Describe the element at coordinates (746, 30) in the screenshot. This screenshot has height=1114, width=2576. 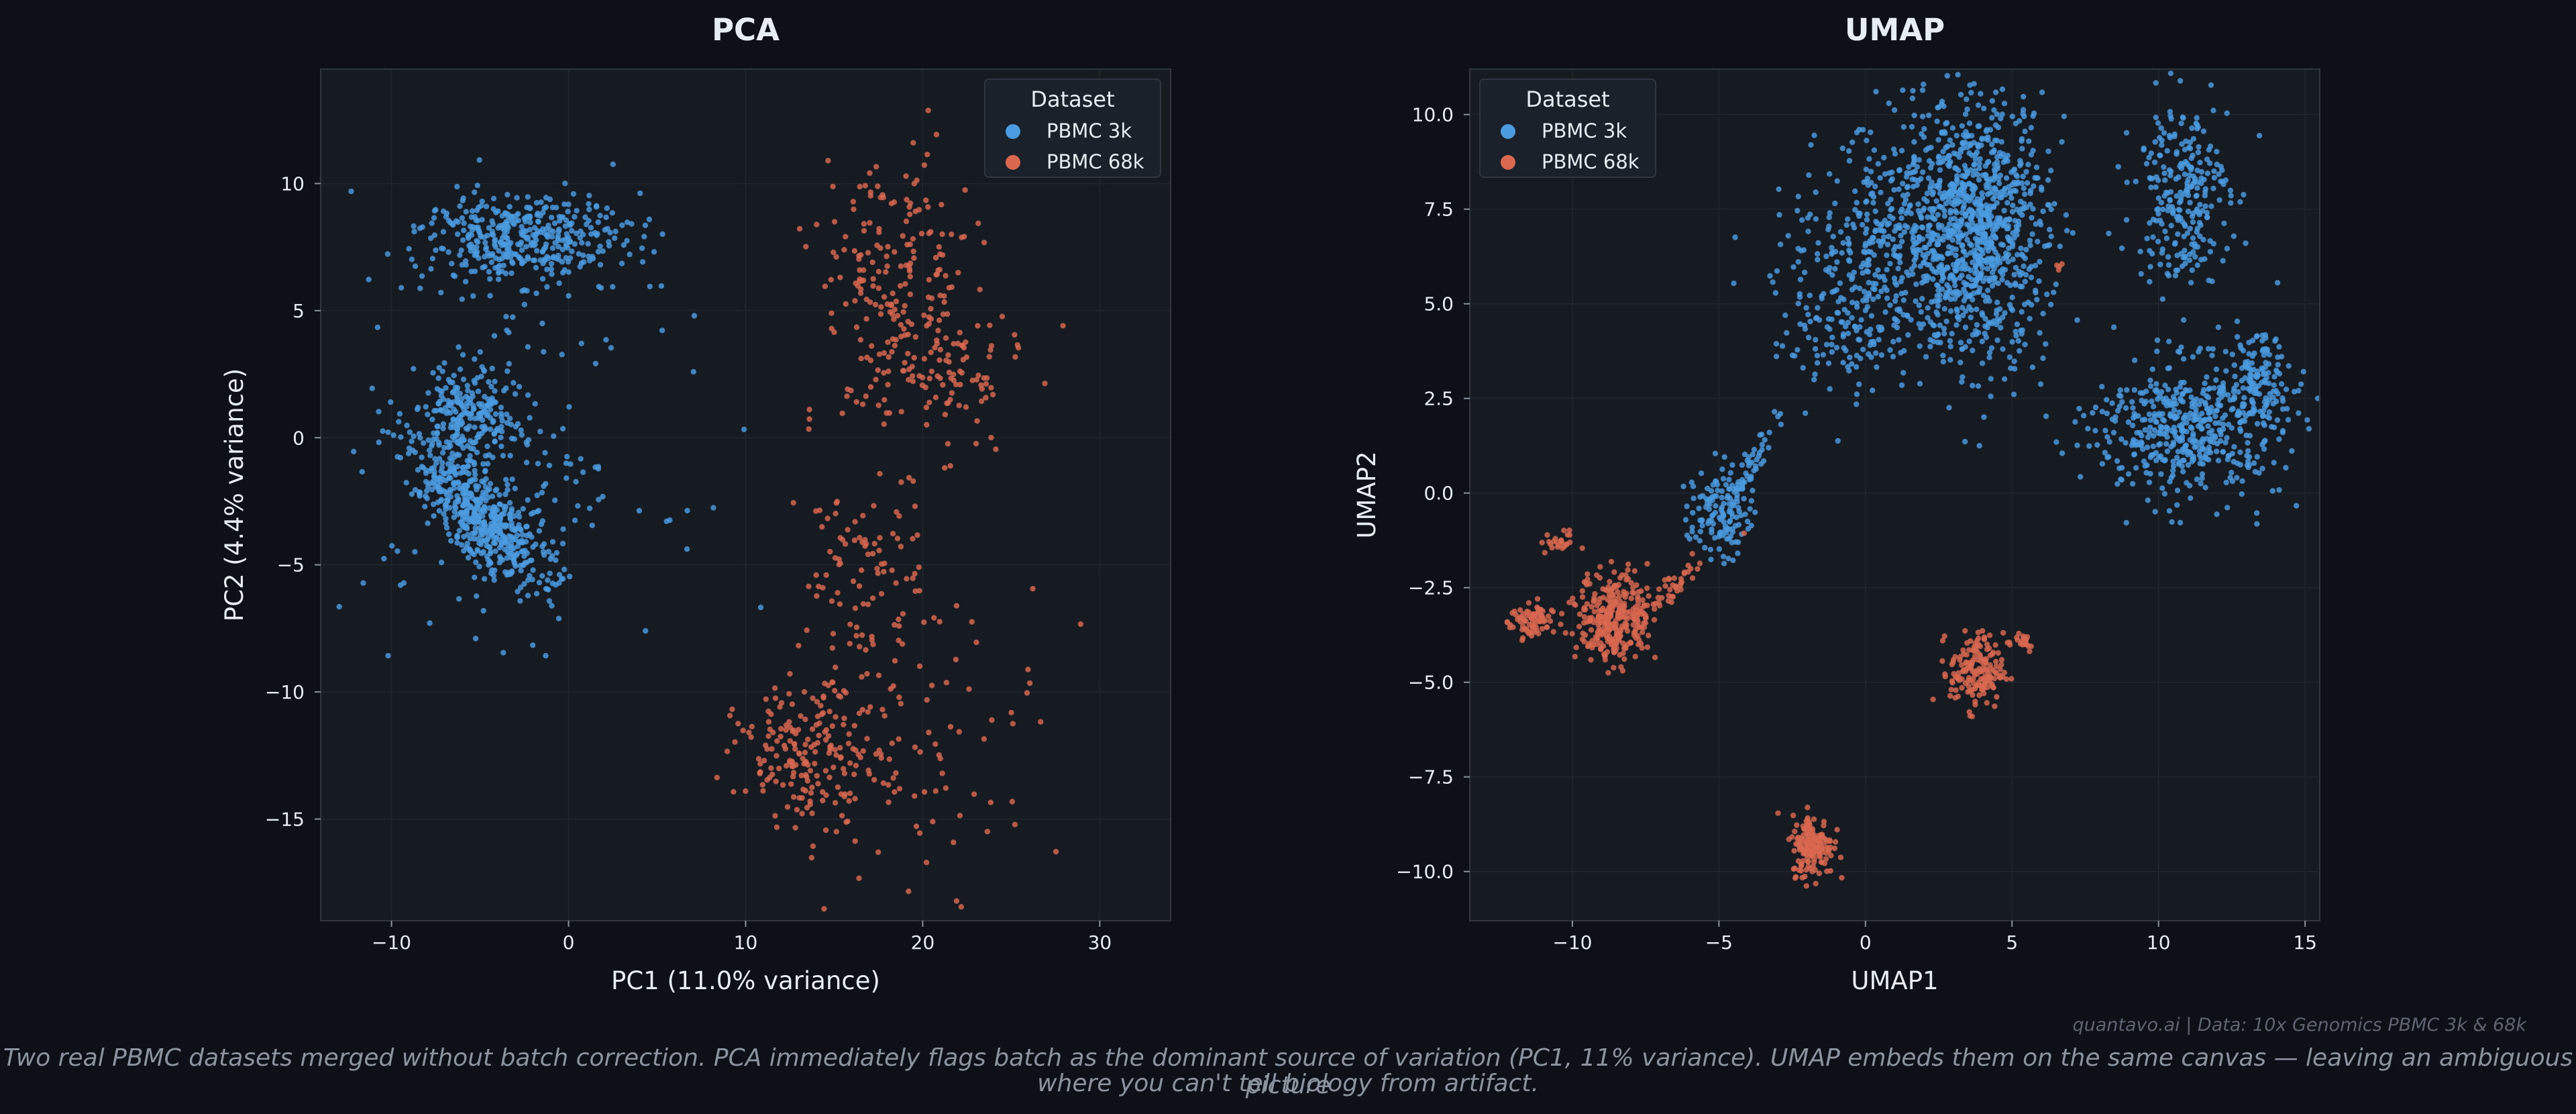
I see `chart-title: PCA` at that location.